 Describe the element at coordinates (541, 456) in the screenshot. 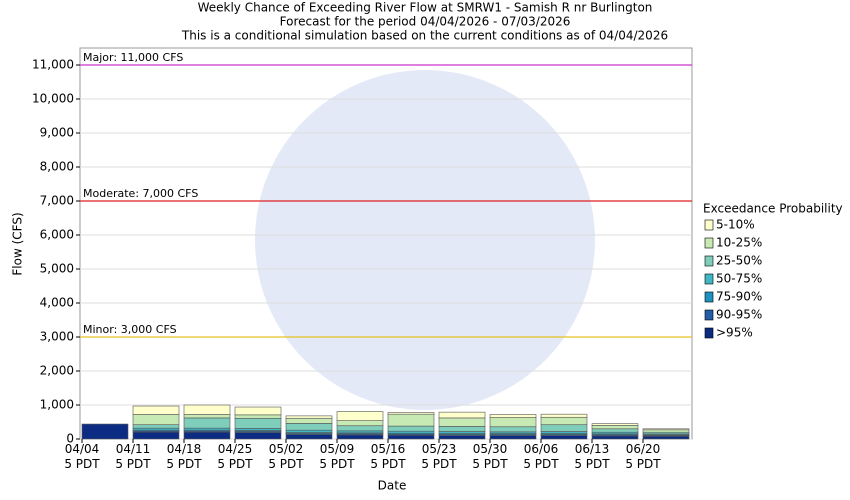

I see `x-tick-label: 06/06 5 PDT` at that location.